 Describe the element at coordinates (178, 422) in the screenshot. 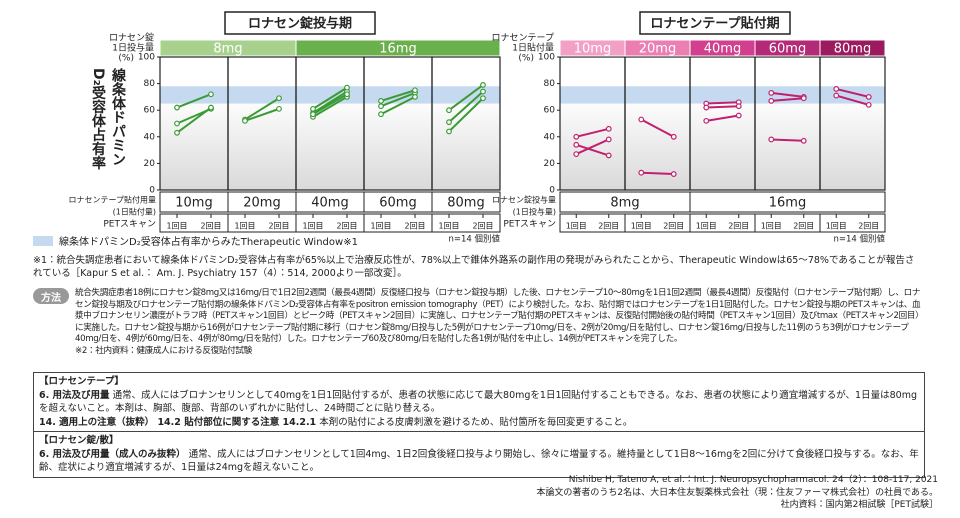

I see `box-item-head: 14. 適用上の注意（抜粋） 14.2 貼付部位に関する注意 14.2.1` at that location.